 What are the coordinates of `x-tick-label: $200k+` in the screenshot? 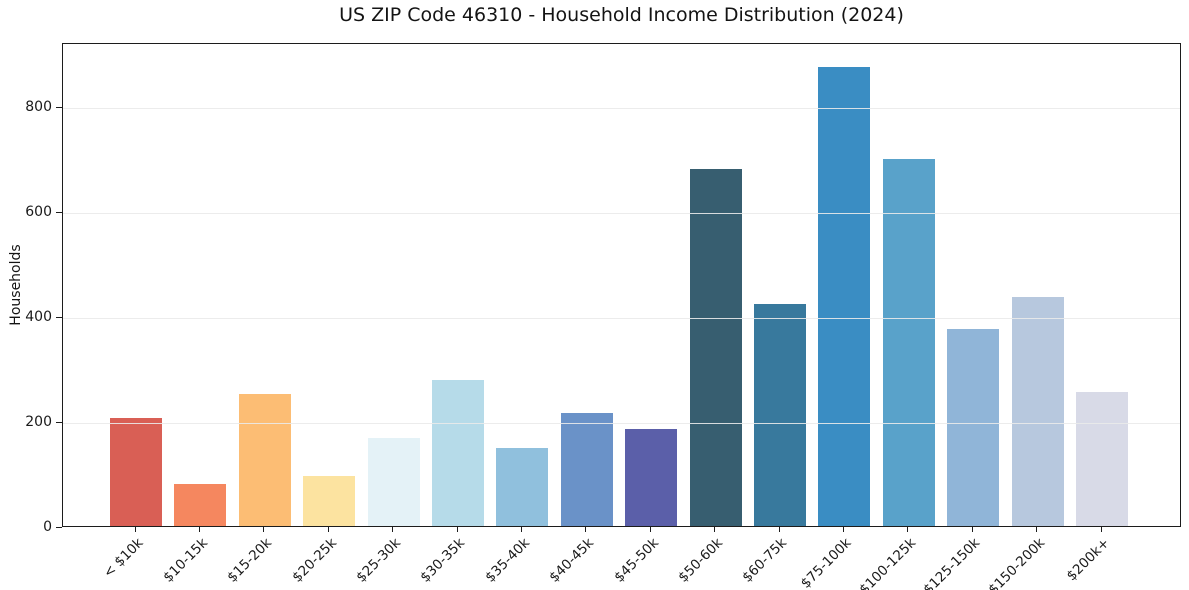 It's located at (1088, 560).